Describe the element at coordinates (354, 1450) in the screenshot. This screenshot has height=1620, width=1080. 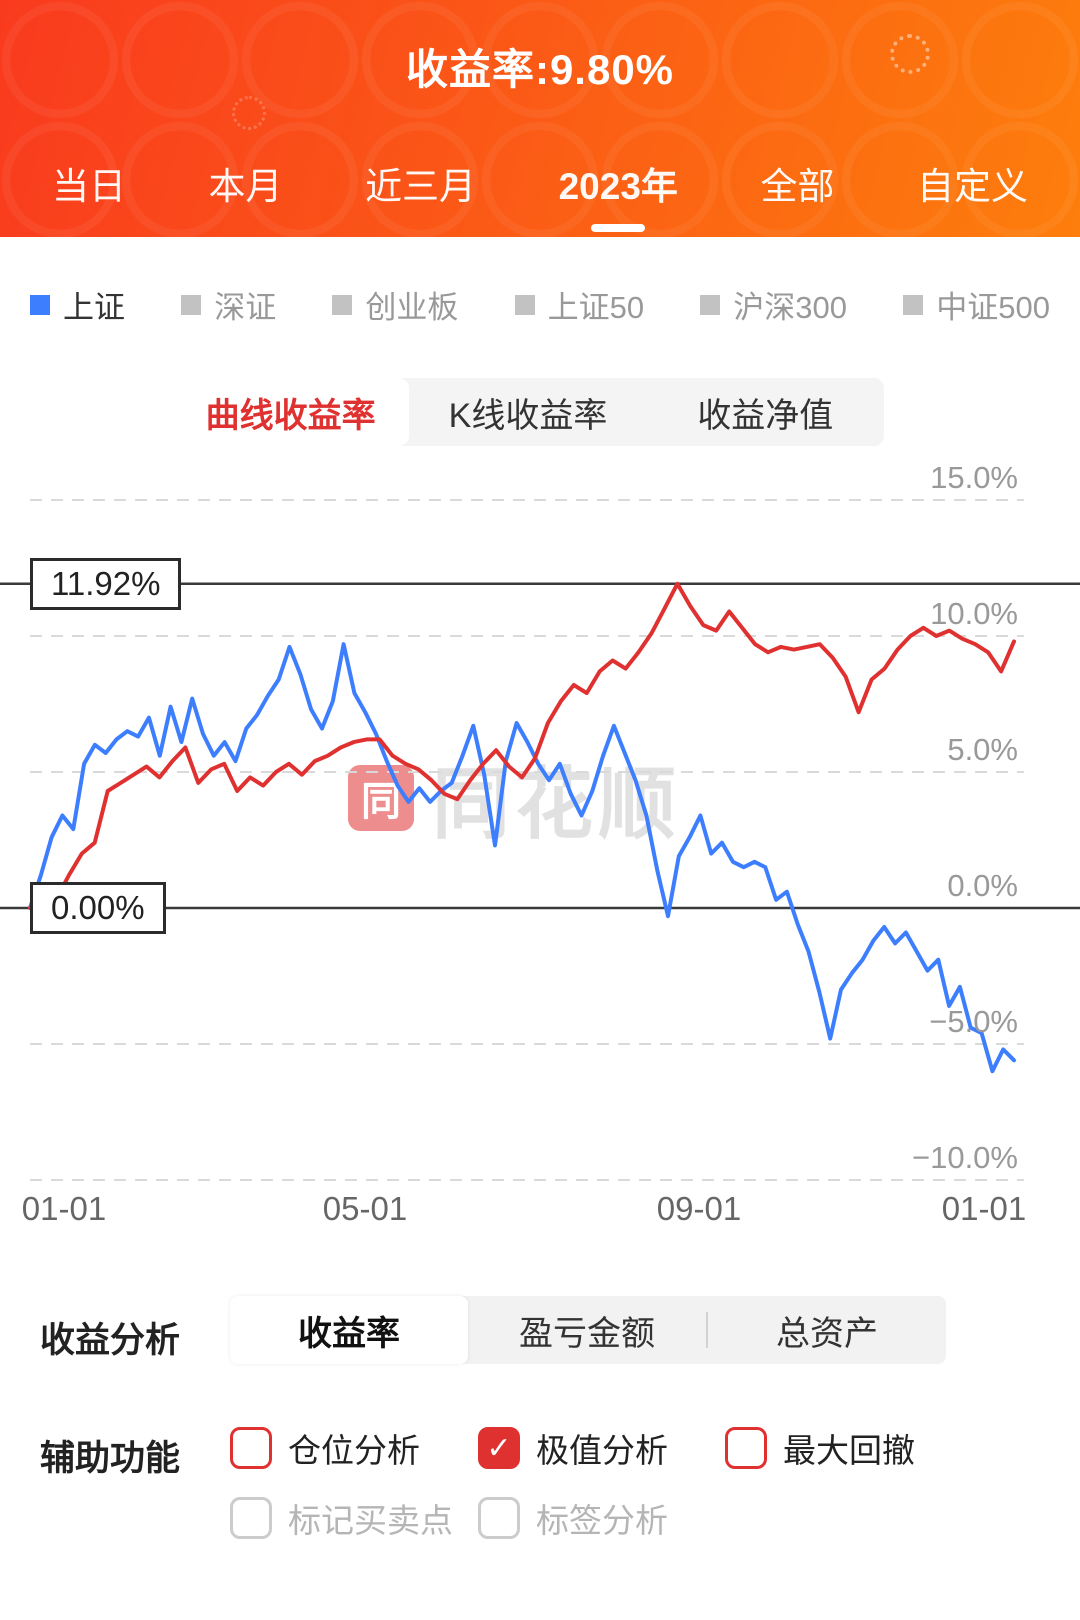
I see `checkbox-label: 仓位分析` at that location.